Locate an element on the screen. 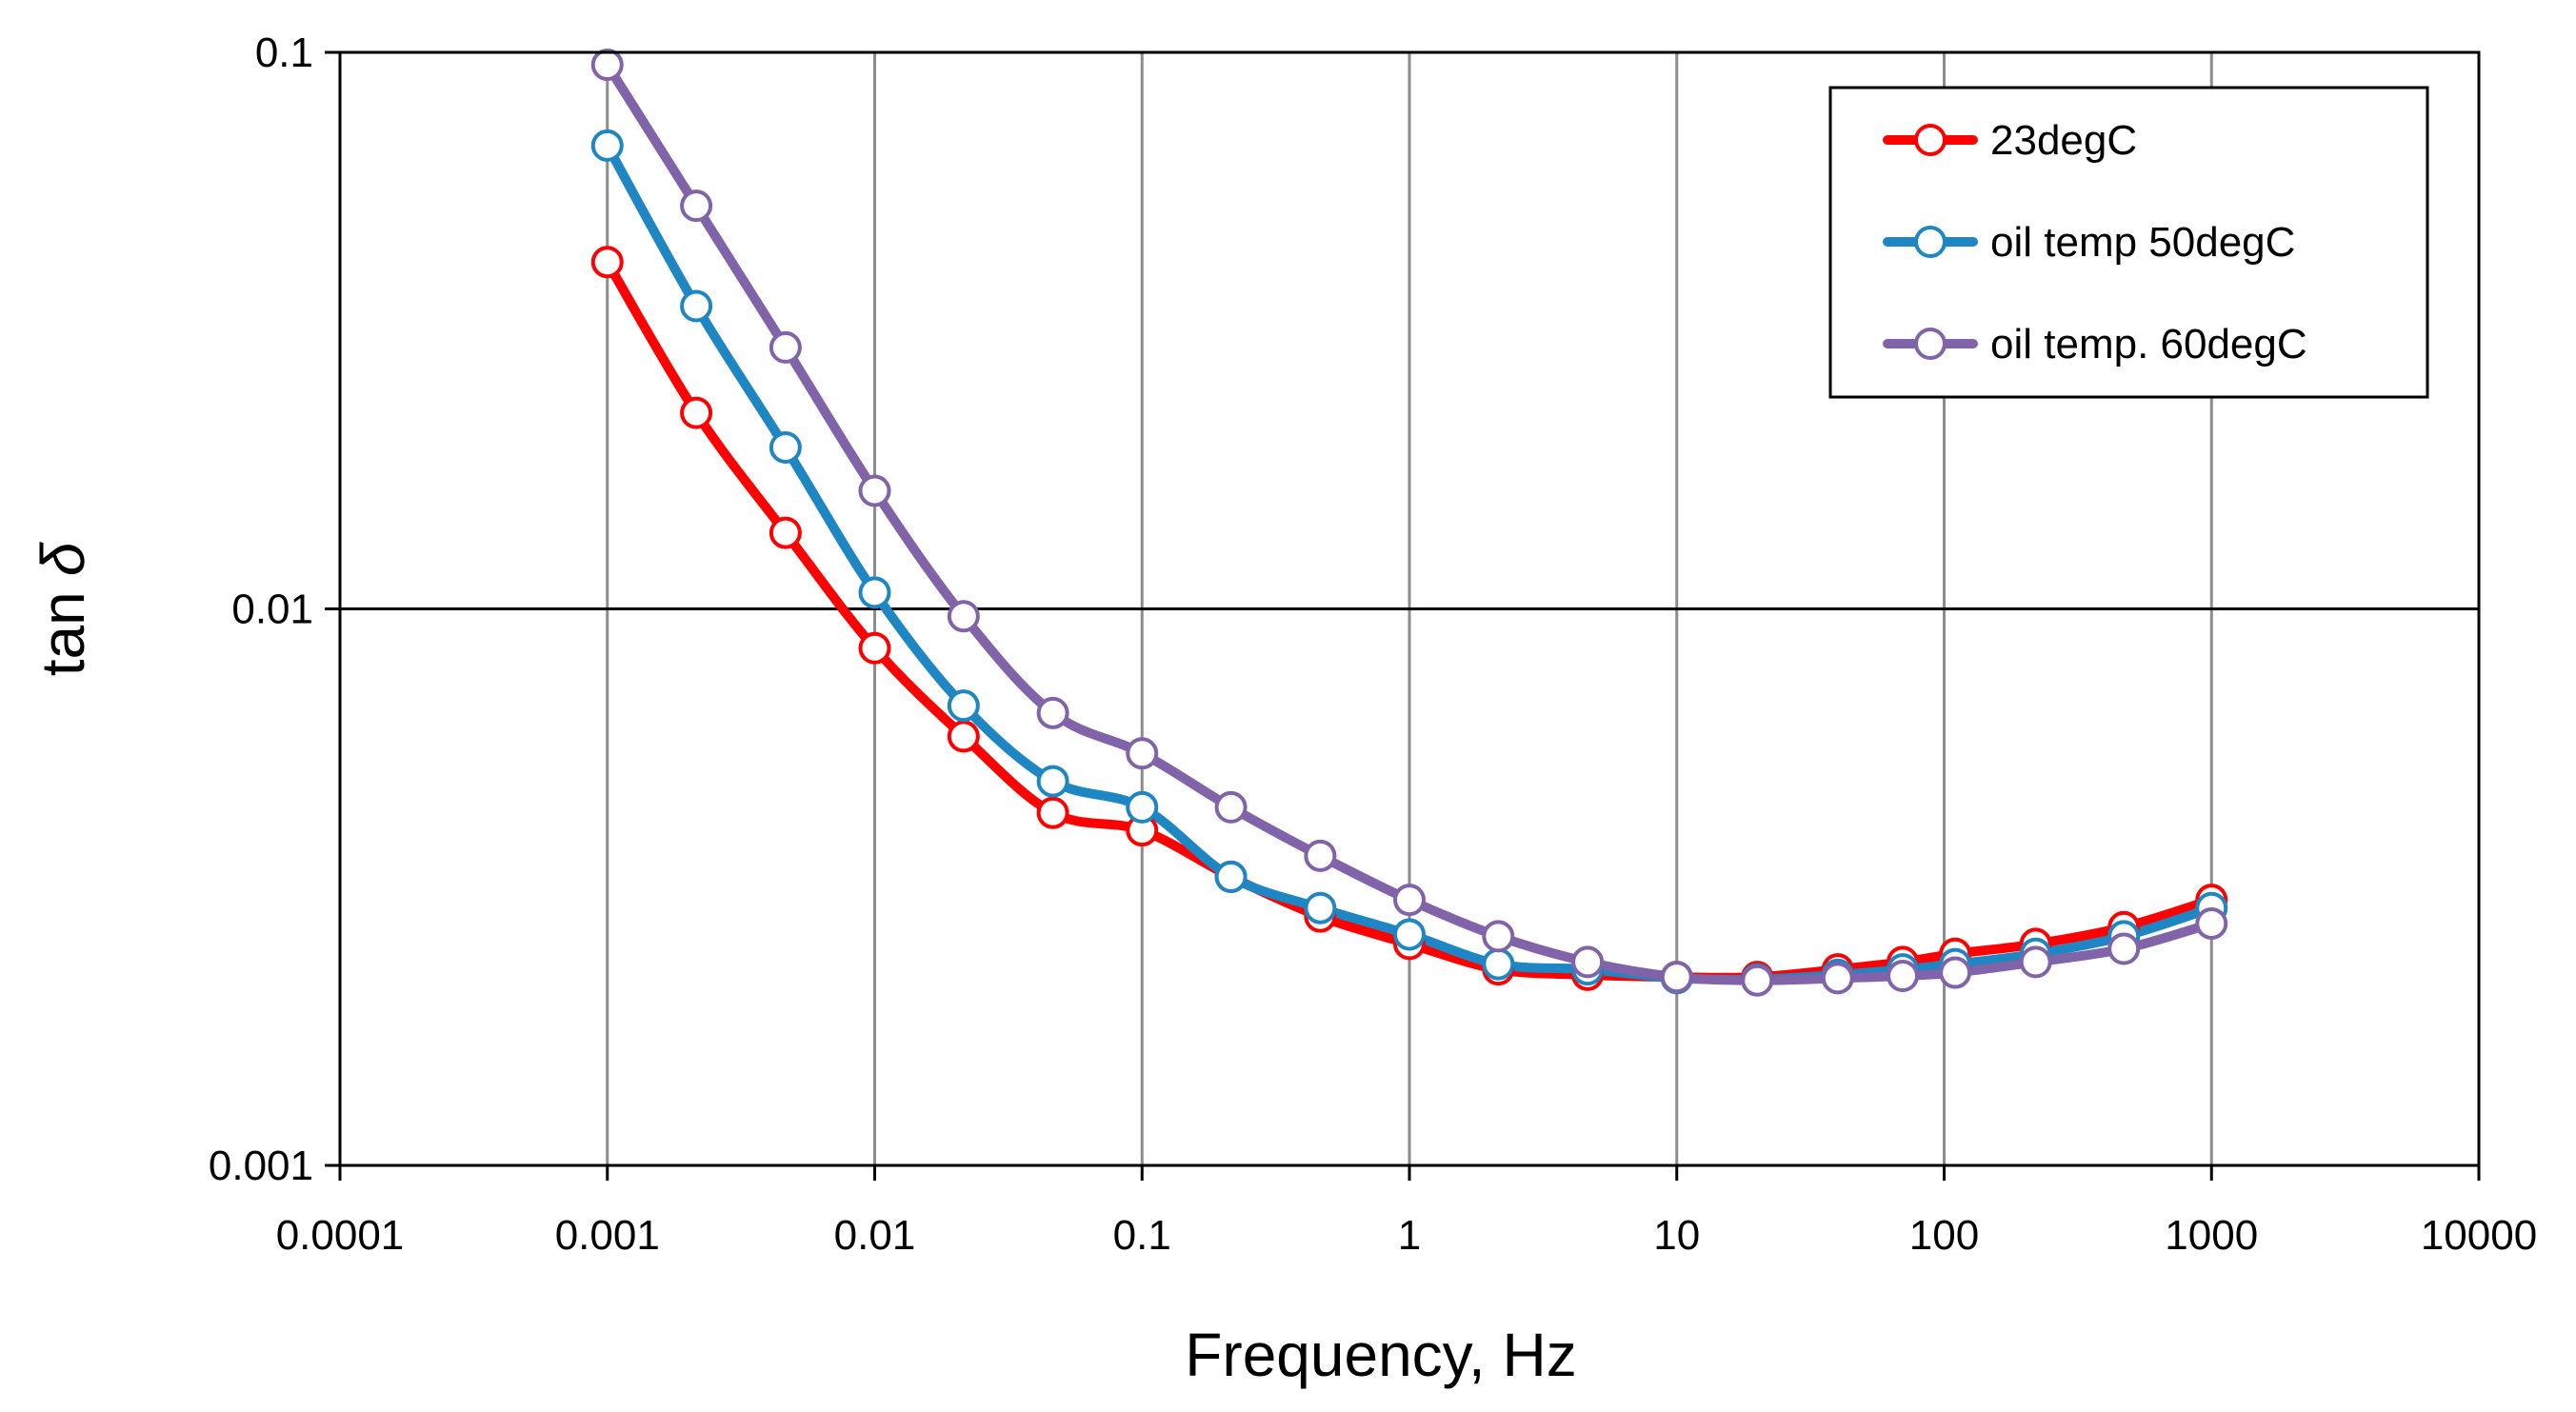 This screenshot has width=2576, height=1412. x-tick-label: 0.001 is located at coordinates (607, 1235).